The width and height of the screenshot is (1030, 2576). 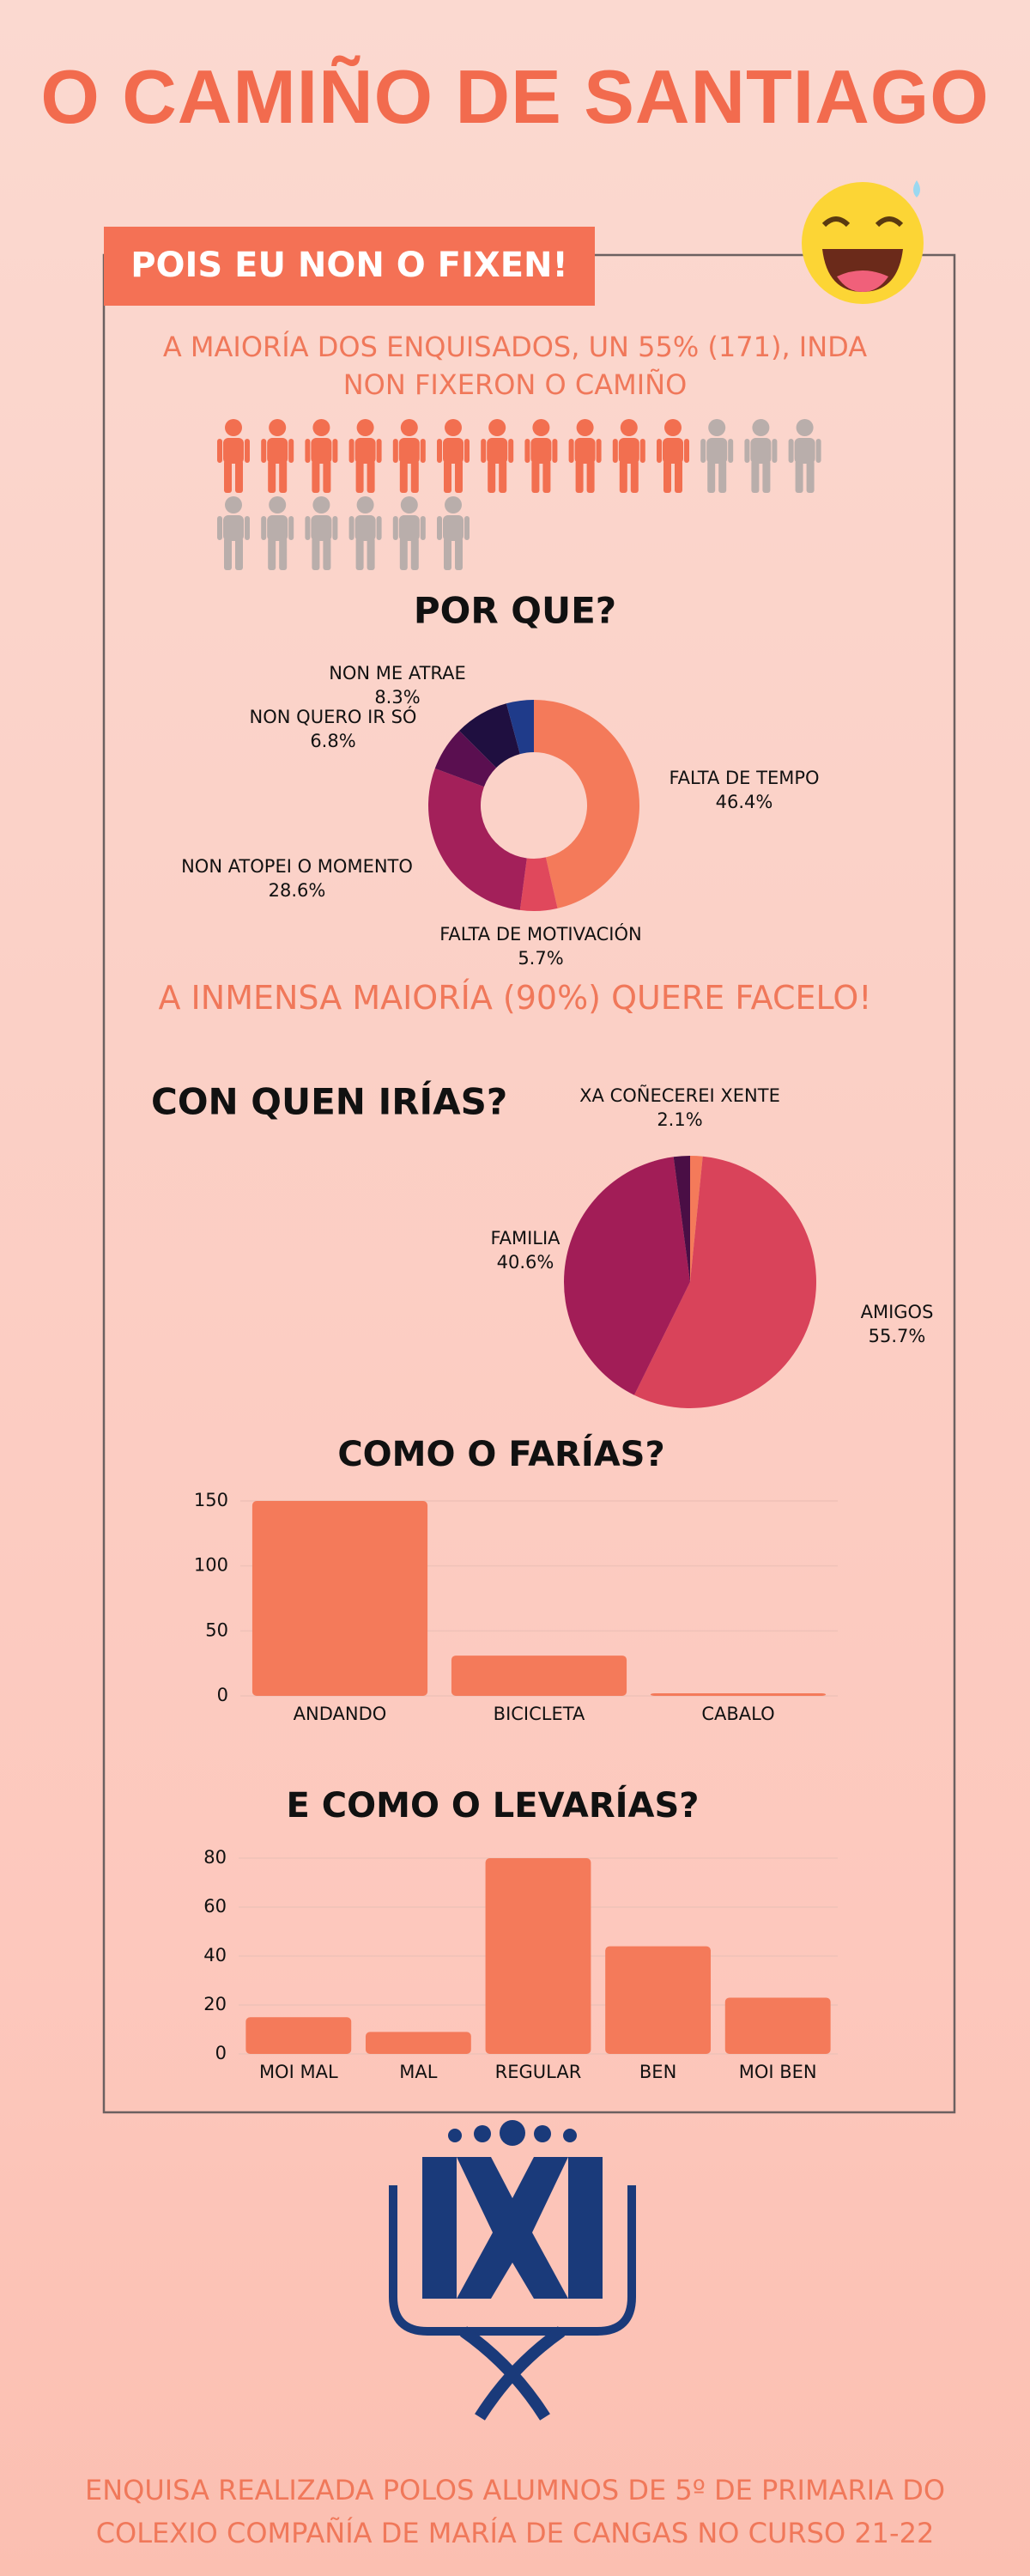 What do you see at coordinates (744, 802) in the screenshot?
I see `slice-value-label: 46.4%` at bounding box center [744, 802].